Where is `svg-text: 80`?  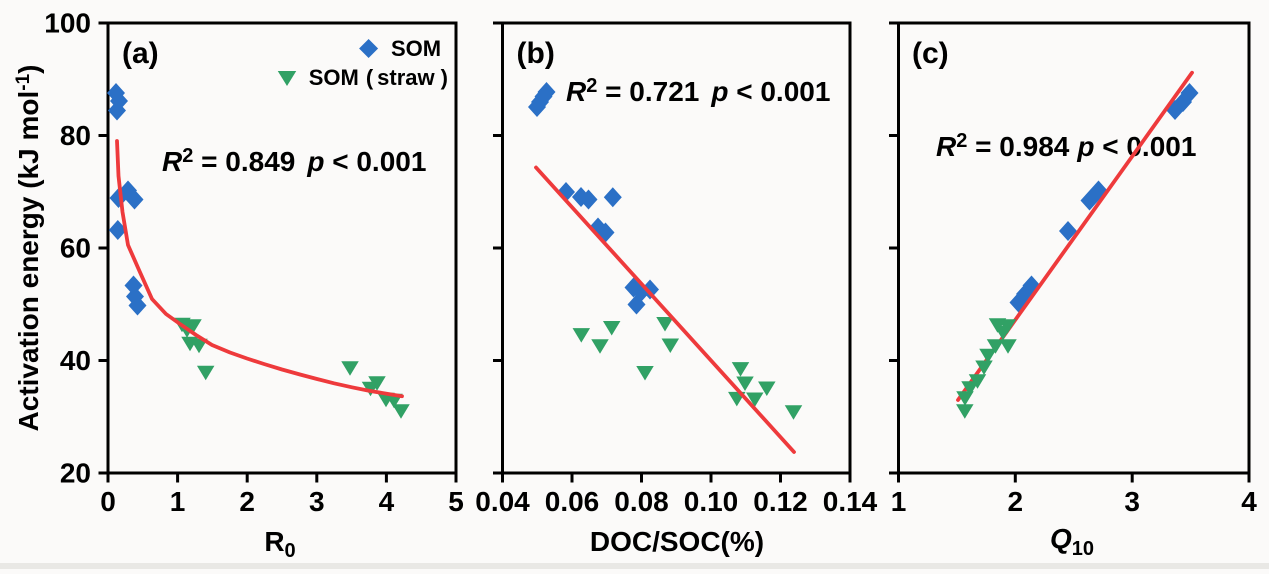
svg-text: 80 is located at coordinates (75, 135).